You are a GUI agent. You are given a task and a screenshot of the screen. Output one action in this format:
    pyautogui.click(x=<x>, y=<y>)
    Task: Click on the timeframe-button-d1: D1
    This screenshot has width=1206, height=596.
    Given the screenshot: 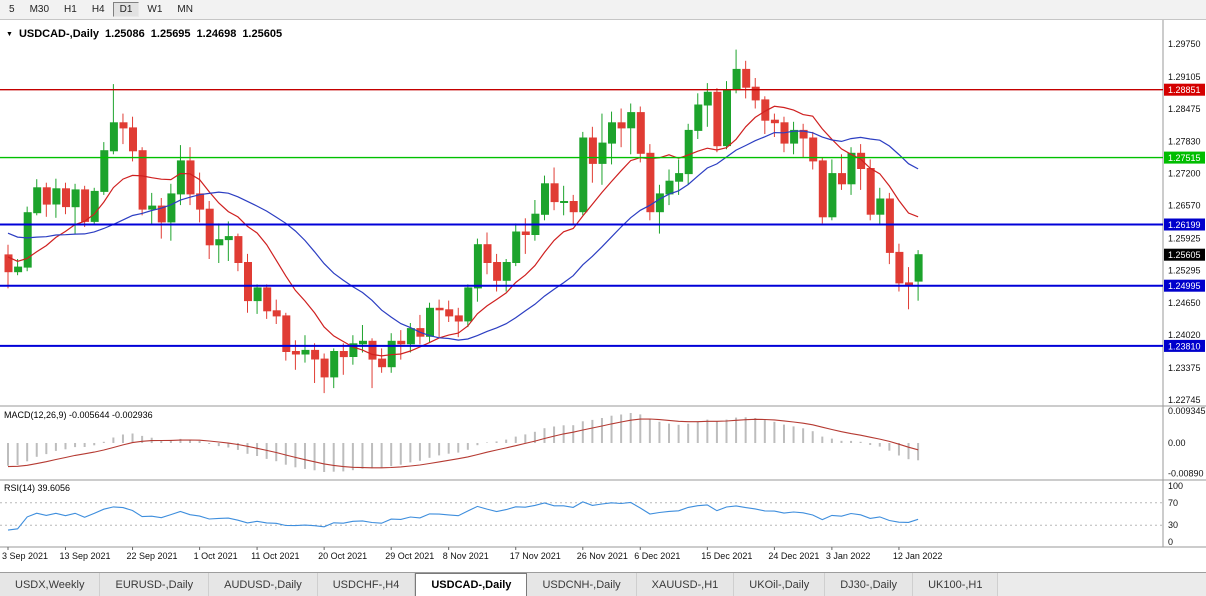 What is the action you would take?
    pyautogui.click(x=126, y=9)
    